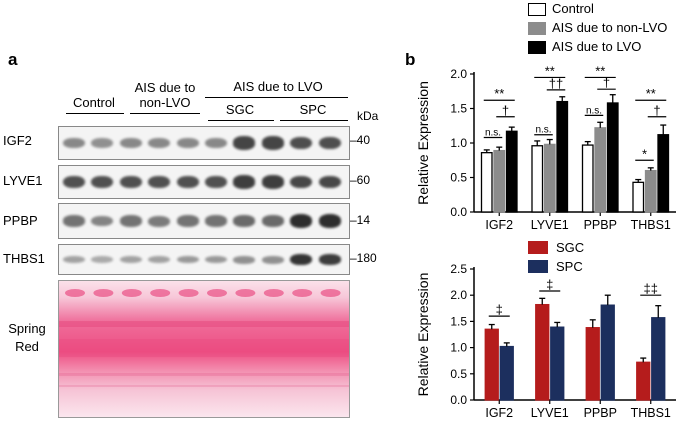 The image size is (685, 422). Describe the element at coordinates (410, 59) in the screenshot. I see `panel-b-letter: b` at that location.